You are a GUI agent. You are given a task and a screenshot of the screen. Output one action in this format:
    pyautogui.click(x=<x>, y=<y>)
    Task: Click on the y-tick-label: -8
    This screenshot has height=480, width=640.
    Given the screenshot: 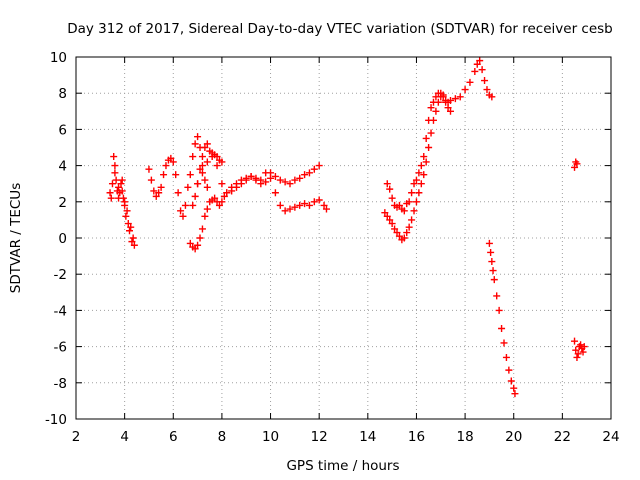 What is the action you would take?
    pyautogui.click(x=60, y=384)
    